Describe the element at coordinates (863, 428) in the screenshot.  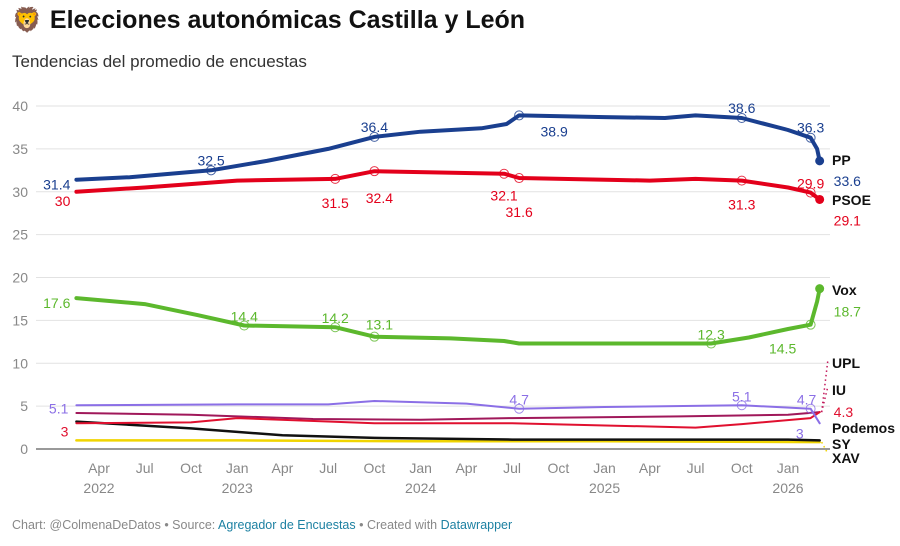
I see `series-label-podemos: Podemos` at that location.